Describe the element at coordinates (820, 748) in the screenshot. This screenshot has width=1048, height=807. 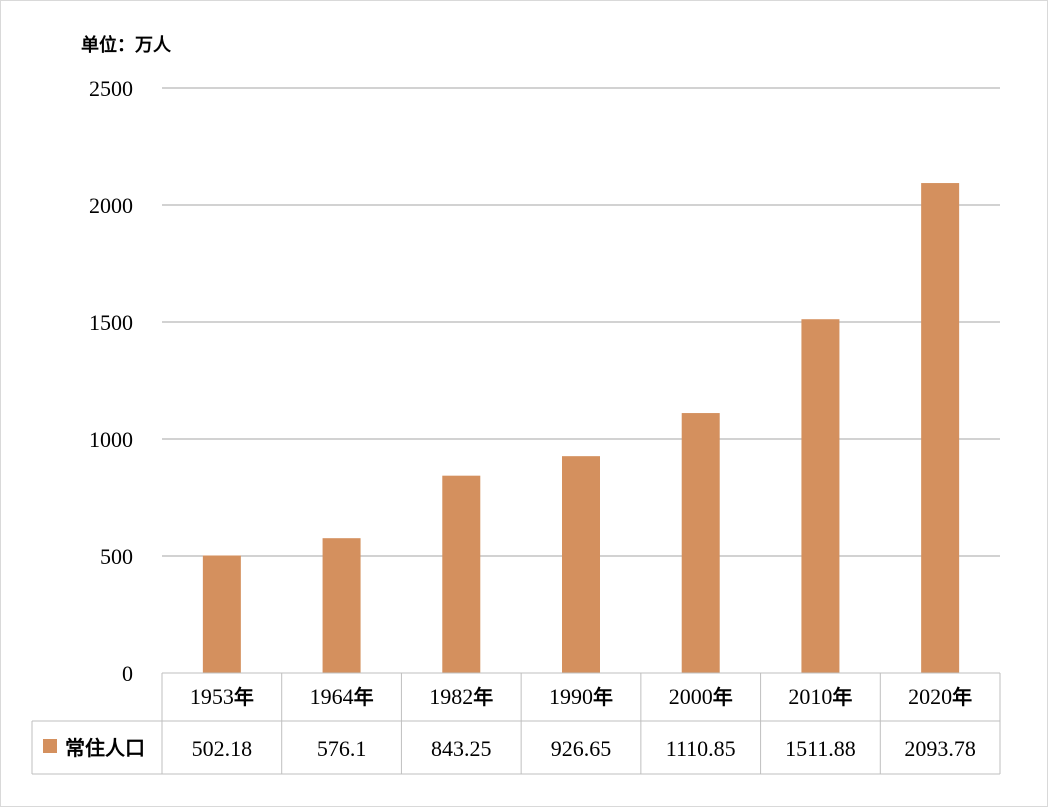
I see `data-value-label: 1511.88` at that location.